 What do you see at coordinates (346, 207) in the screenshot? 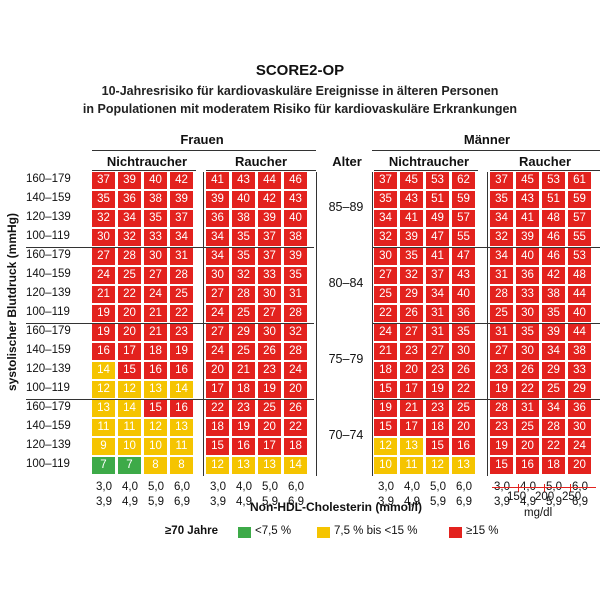
I see `age-group-label: 85–89` at bounding box center [346, 207].